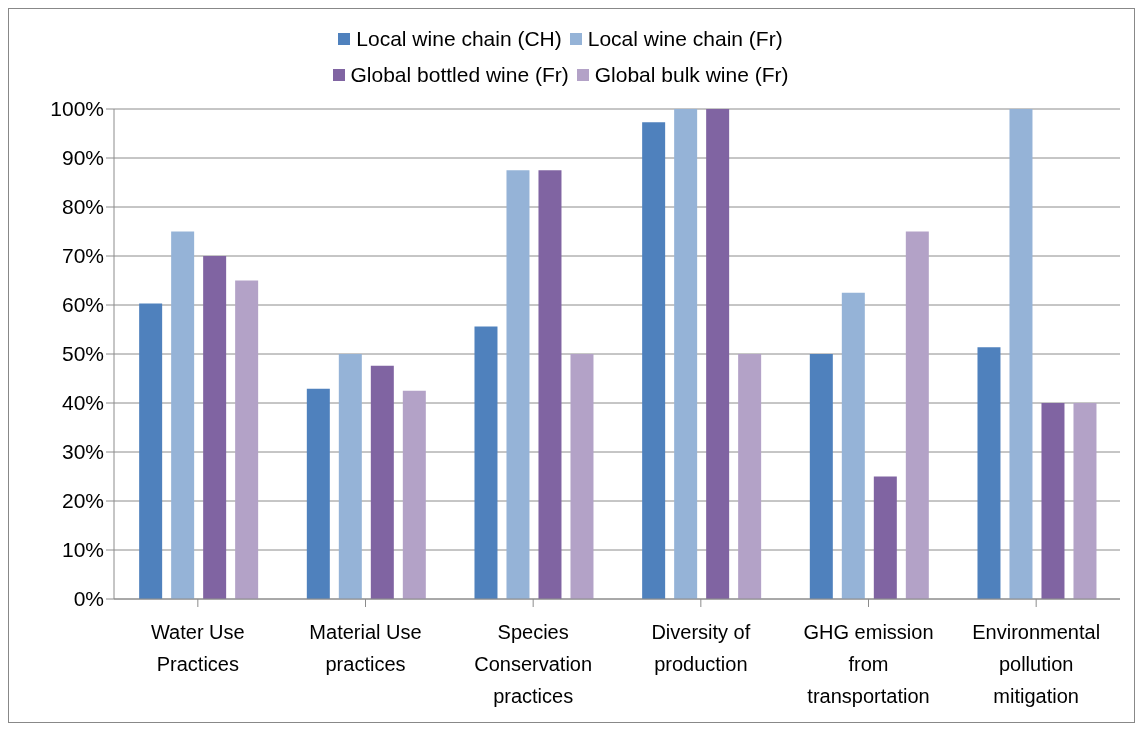  I want to click on legend-label: Global bottled wine (Fr), so click(459, 75).